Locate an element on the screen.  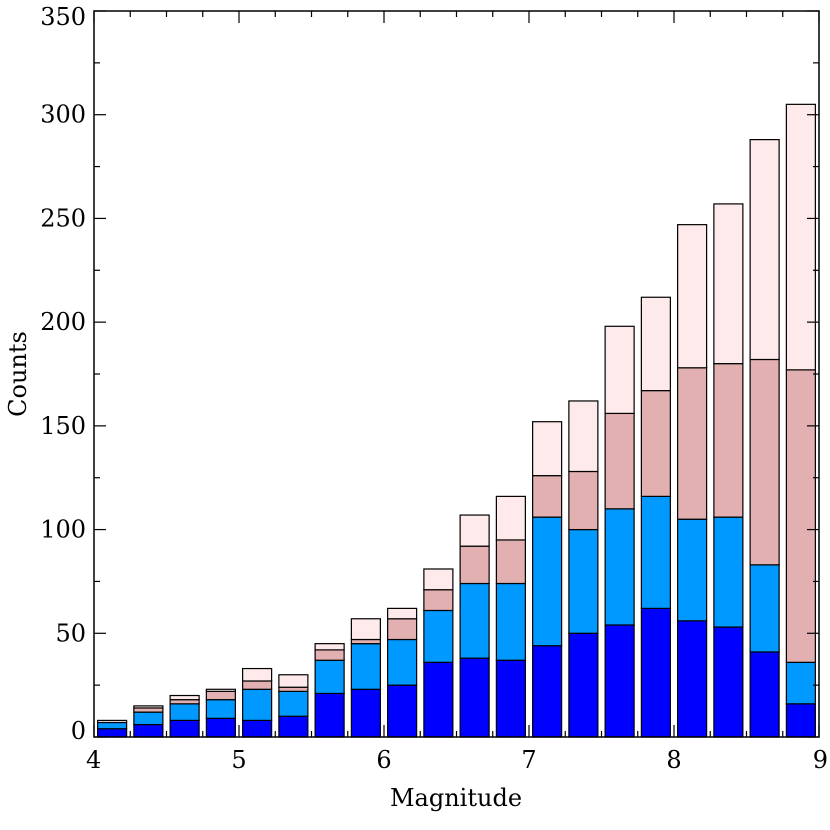
x-tick-label: 5 is located at coordinates (238, 760).